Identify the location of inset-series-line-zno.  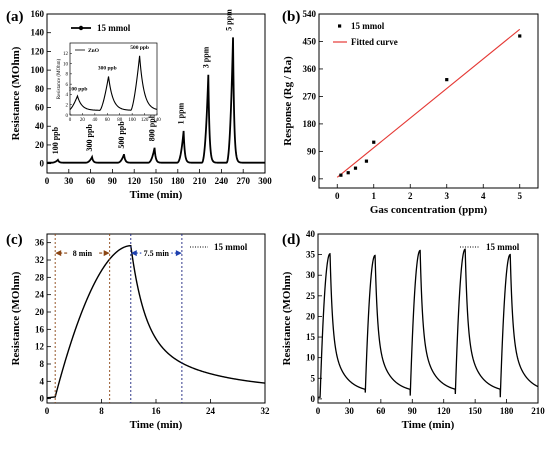
(113, 83).